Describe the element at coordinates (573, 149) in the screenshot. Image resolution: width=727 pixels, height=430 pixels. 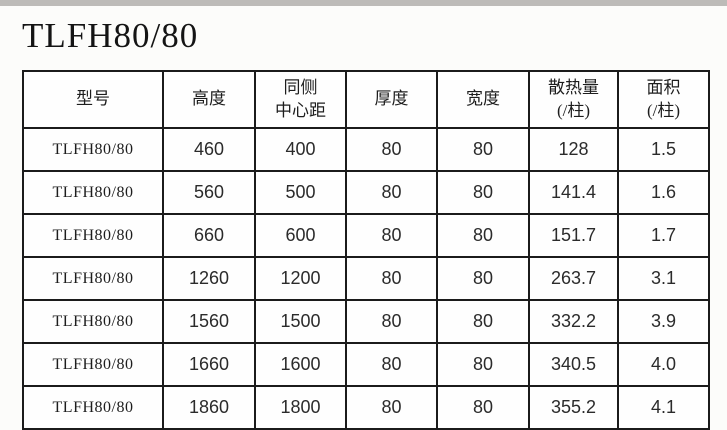
I see `value-cell: 128` at that location.